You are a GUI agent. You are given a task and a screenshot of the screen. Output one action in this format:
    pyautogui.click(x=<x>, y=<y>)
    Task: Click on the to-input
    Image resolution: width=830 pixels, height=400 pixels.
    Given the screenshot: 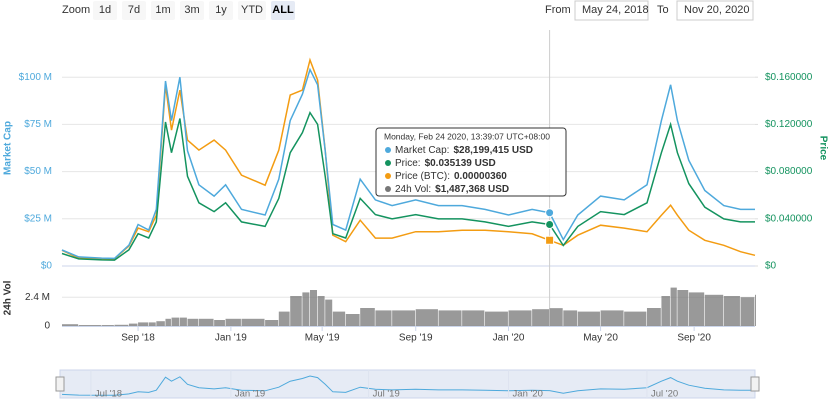 What is the action you would take?
    pyautogui.click(x=715, y=10)
    